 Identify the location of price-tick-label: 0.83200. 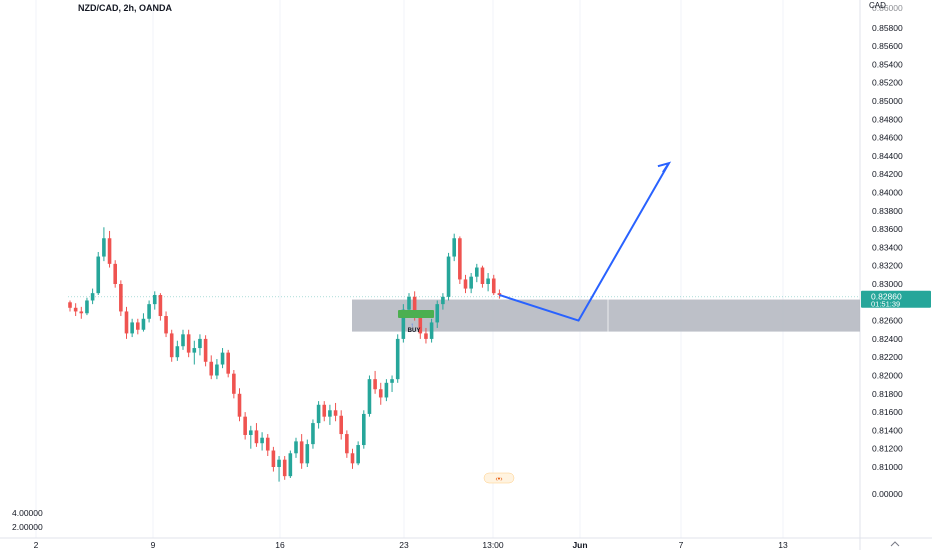
(887, 266).